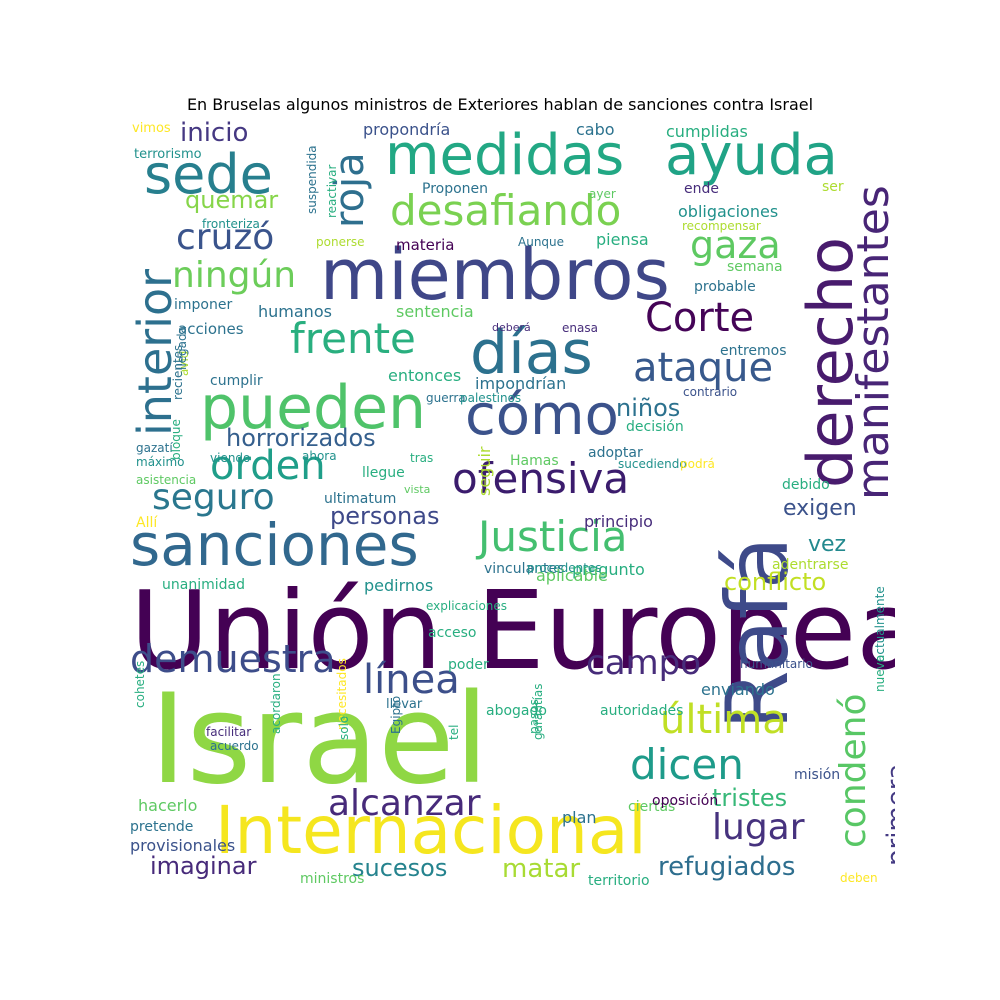 This screenshot has width=1000, height=1000. What do you see at coordinates (644, 663) in the screenshot?
I see `word-campo: campo` at bounding box center [644, 663].